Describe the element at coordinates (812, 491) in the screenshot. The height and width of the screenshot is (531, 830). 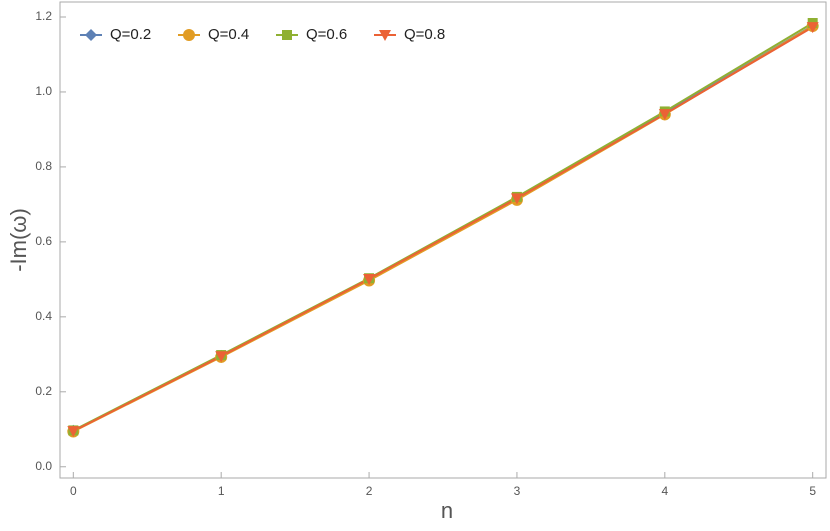
I see `x-tick-label: 5` at that location.